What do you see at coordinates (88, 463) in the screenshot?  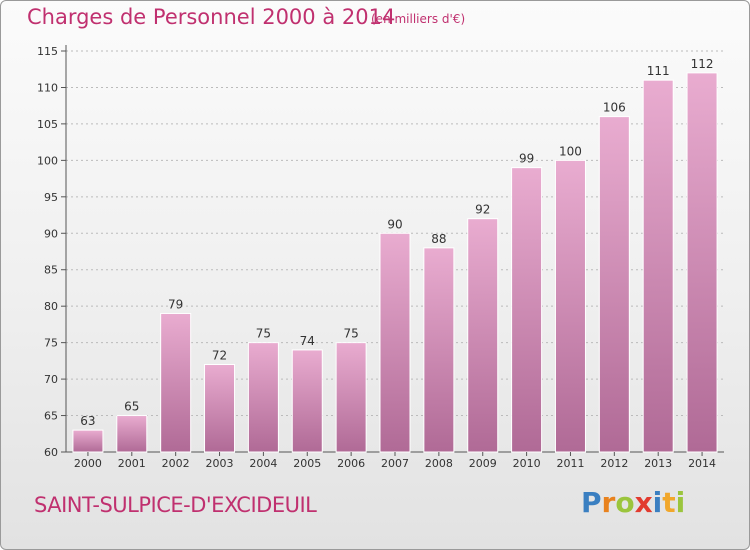 I see `x-tick-label: 2000` at bounding box center [88, 463].